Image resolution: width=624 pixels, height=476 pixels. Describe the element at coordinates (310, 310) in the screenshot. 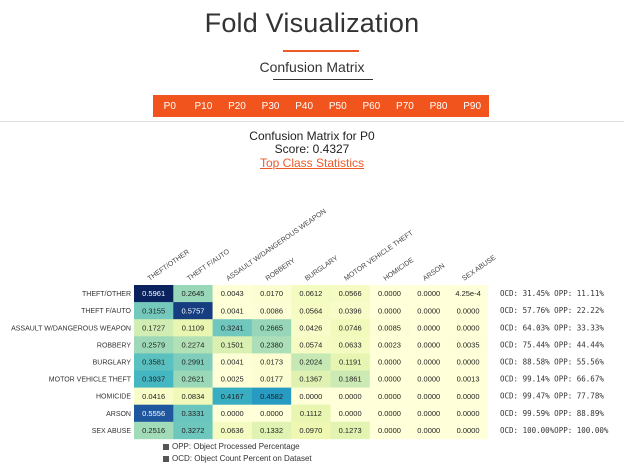

I see `matrix-cell-value: 0.0564` at that location.